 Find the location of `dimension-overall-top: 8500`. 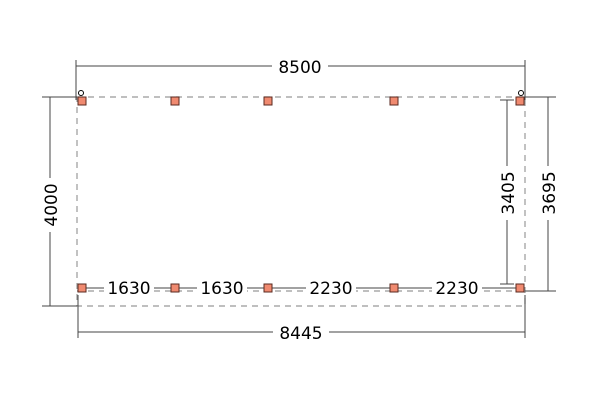

dimension-overall-top: 8500 is located at coordinates (300, 77).